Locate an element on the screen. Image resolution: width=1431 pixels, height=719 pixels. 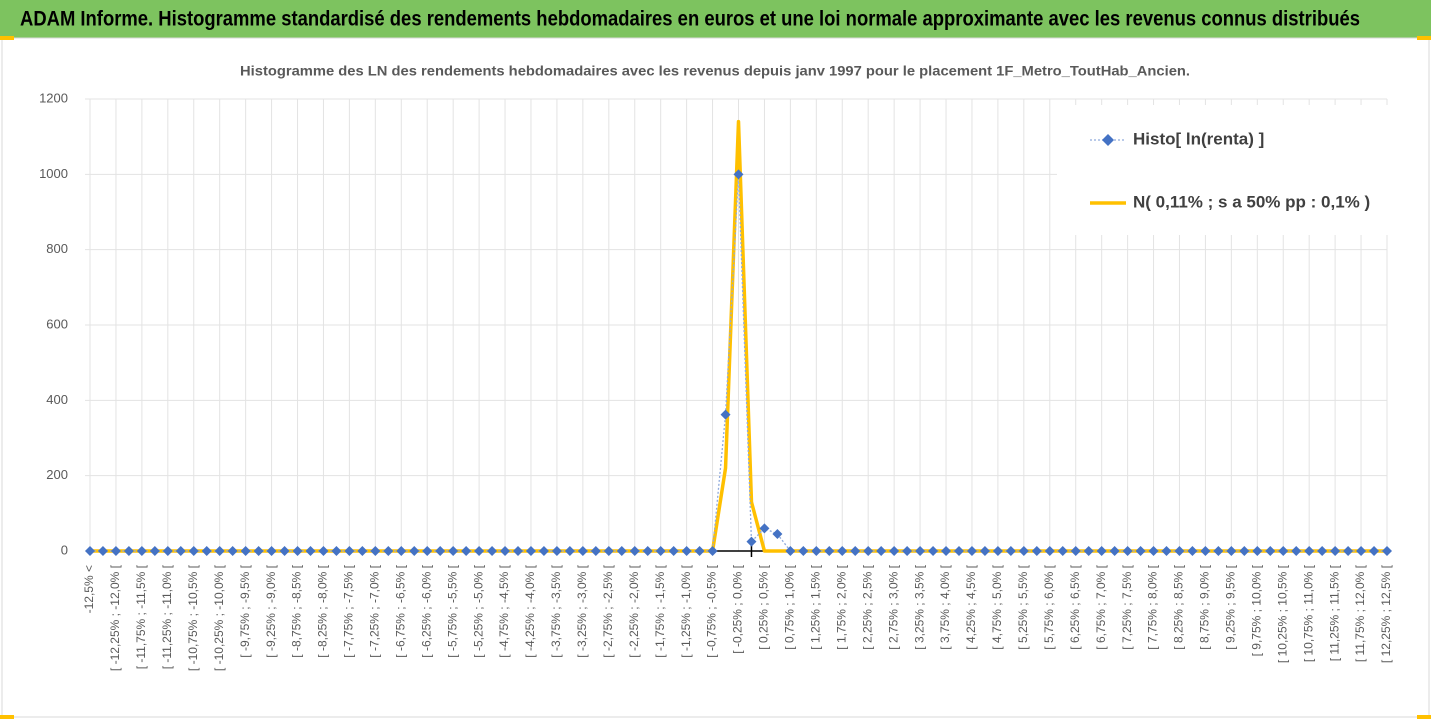
x-tick-label: [ -6,75% ; -6,5% [ is located at coordinates (400, 610).